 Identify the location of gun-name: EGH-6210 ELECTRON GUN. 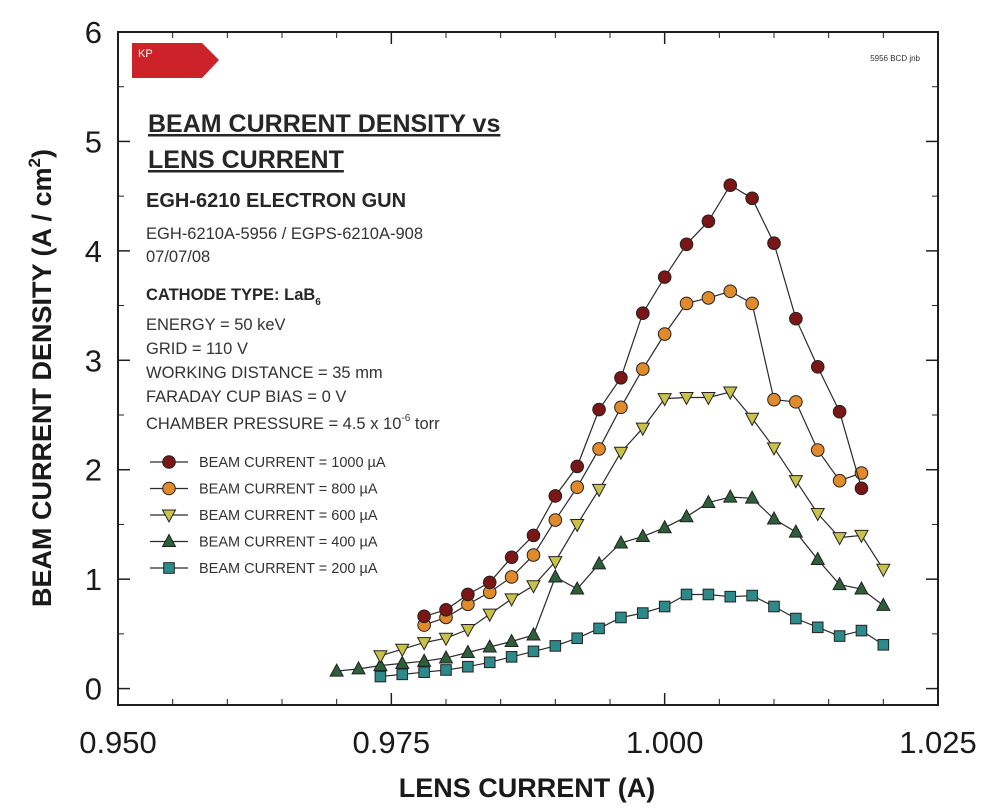
(276, 201).